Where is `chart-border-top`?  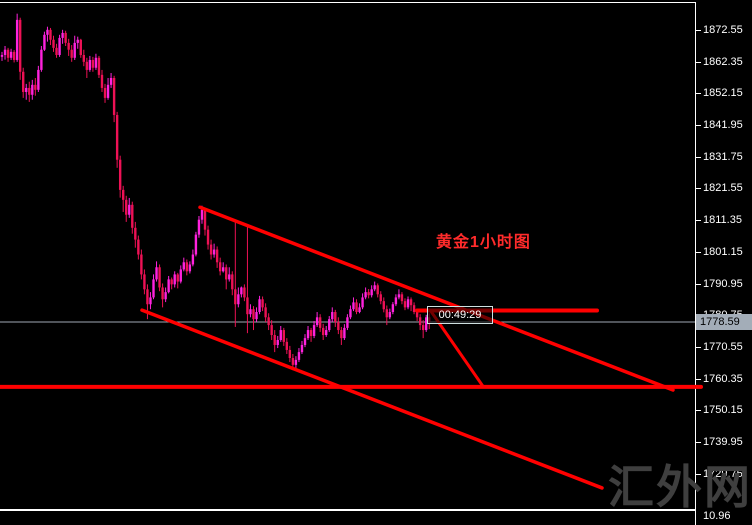 chart-border-top is located at coordinates (348, 2).